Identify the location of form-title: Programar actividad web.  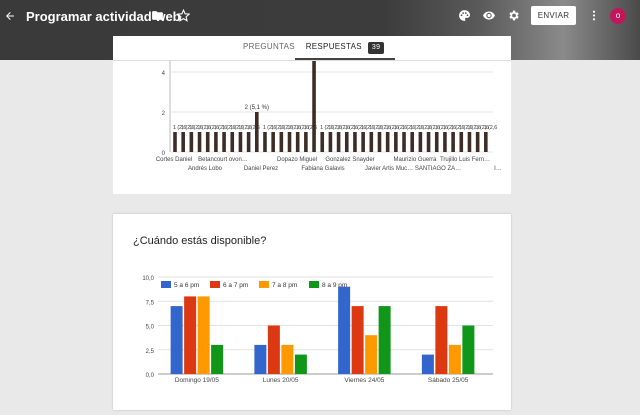
(103, 16).